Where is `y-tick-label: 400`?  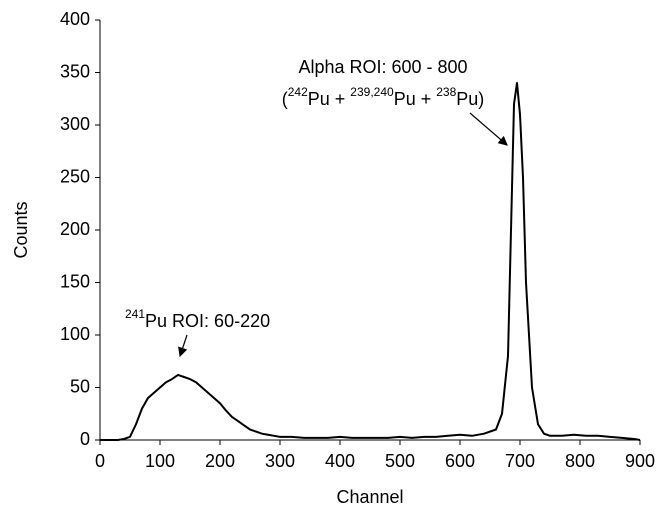 y-tick-label: 400 is located at coordinates (75, 19).